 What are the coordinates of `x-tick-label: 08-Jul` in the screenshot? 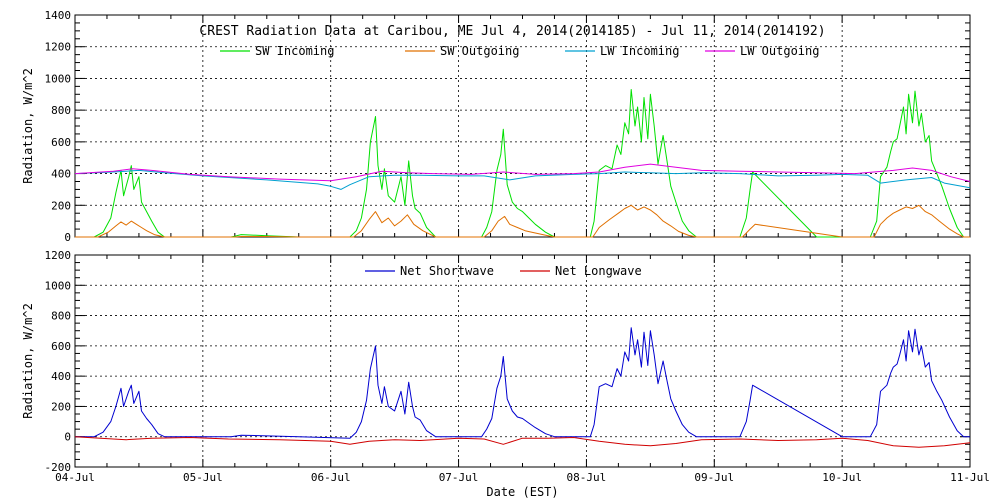 It's located at (587, 477).